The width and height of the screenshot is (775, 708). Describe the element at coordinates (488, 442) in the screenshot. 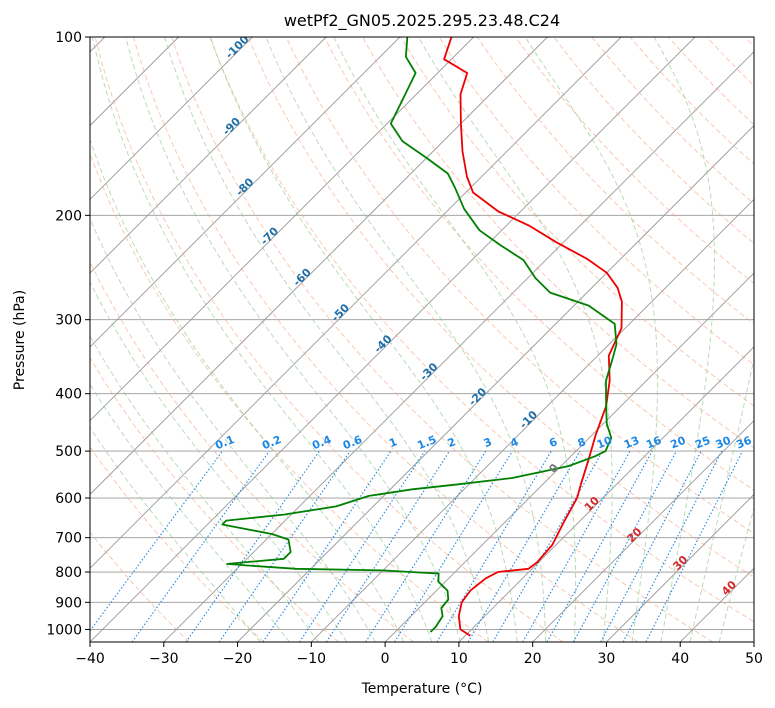

I see `mixing-ratio-label: 3` at that location.